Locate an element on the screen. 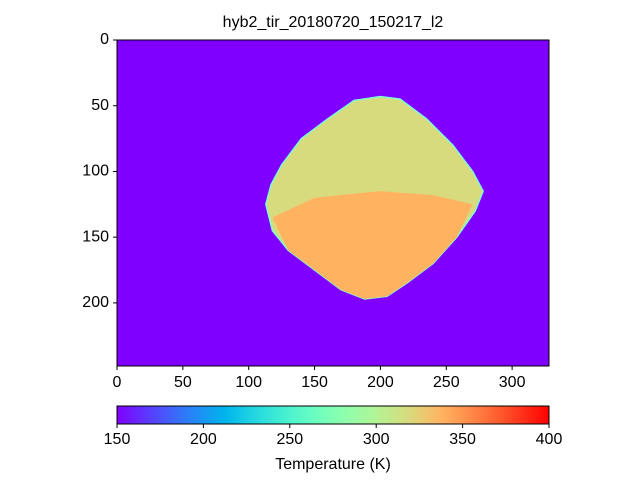 This screenshot has height=480, width=640. colorbar-tick-label: 250 is located at coordinates (289, 439).